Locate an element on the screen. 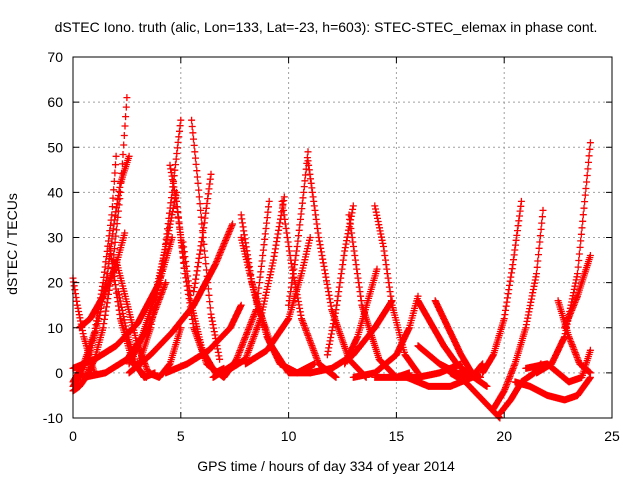 The width and height of the screenshot is (640, 480). x-tick-label: 15 is located at coordinates (397, 436).